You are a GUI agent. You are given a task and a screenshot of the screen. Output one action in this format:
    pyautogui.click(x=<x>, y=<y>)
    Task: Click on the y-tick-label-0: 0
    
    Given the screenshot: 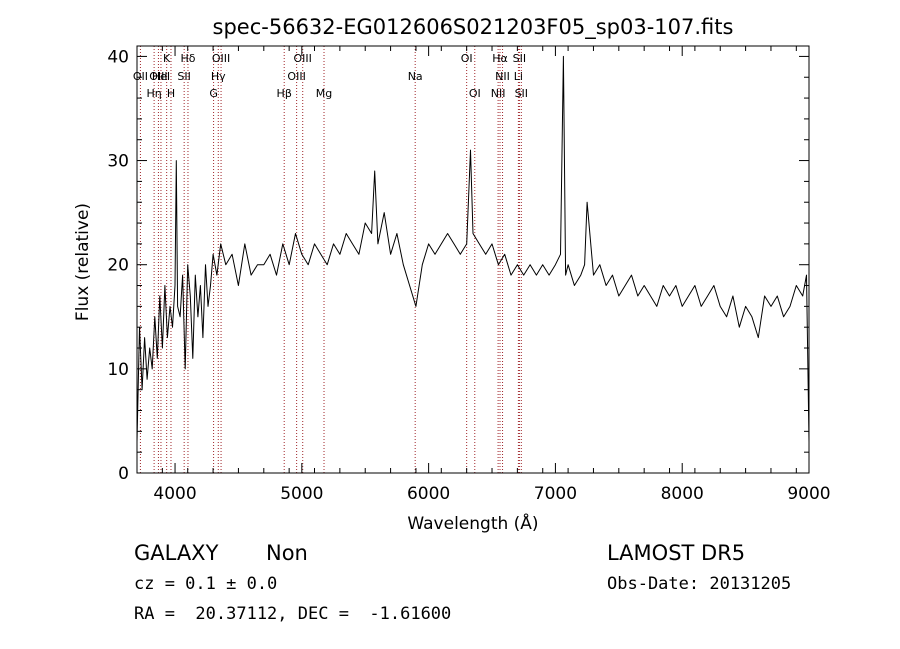 What is the action you would take?
    pyautogui.click(x=123, y=474)
    